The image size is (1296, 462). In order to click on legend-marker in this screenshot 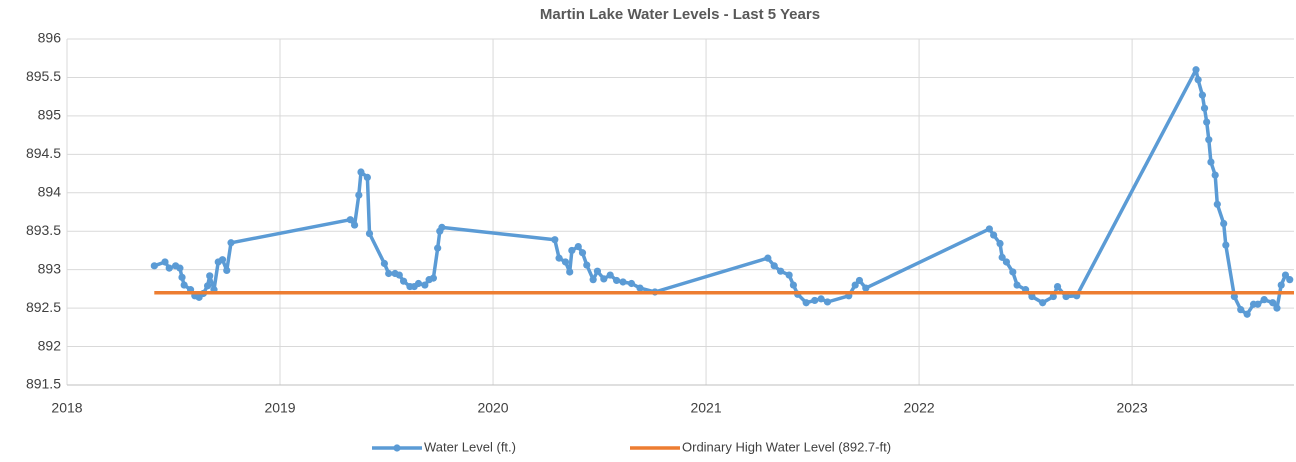, I will do `click(397, 448)`.